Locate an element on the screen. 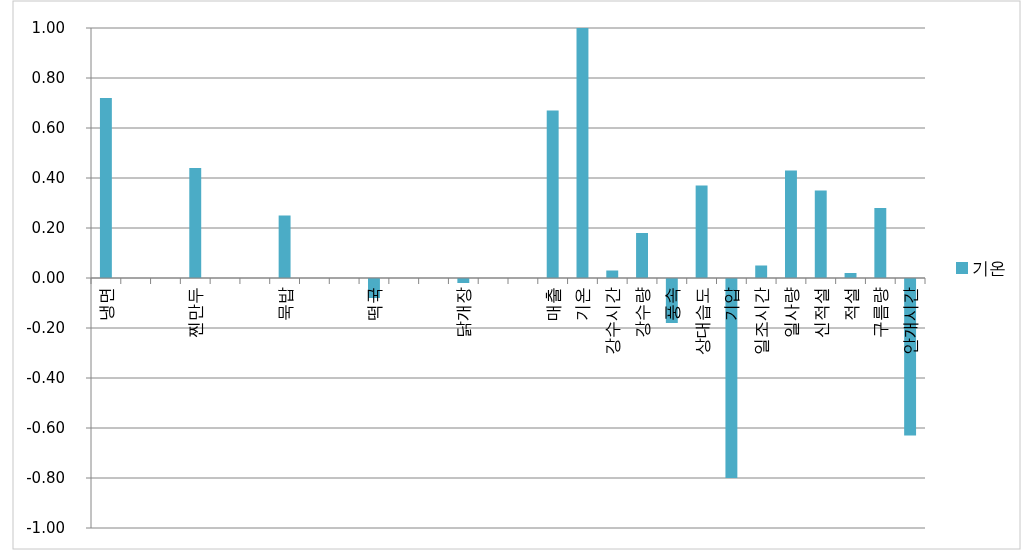 The image size is (1021, 550). legend: 기온 is located at coordinates (981, 268).